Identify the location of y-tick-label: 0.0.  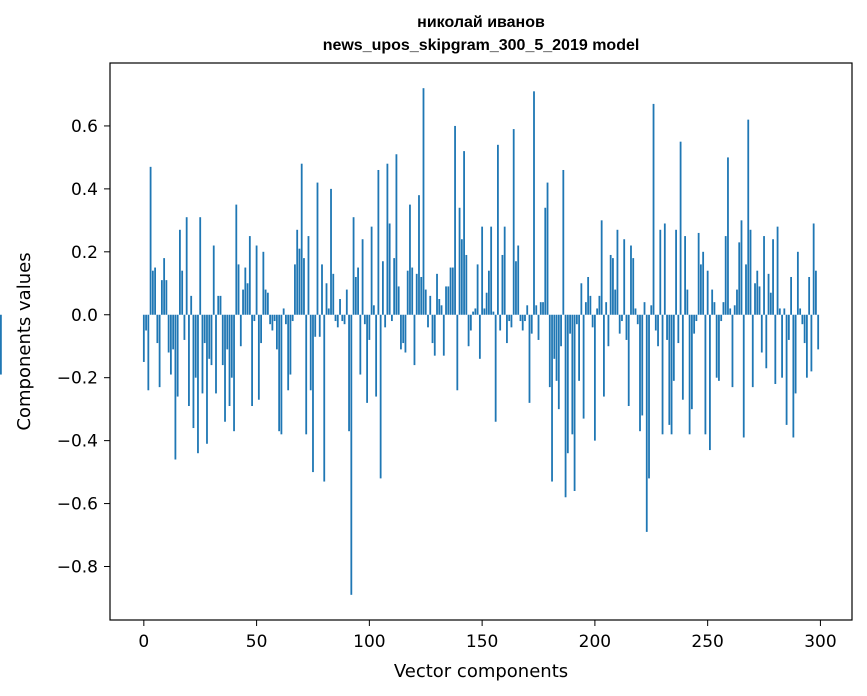
(84, 316).